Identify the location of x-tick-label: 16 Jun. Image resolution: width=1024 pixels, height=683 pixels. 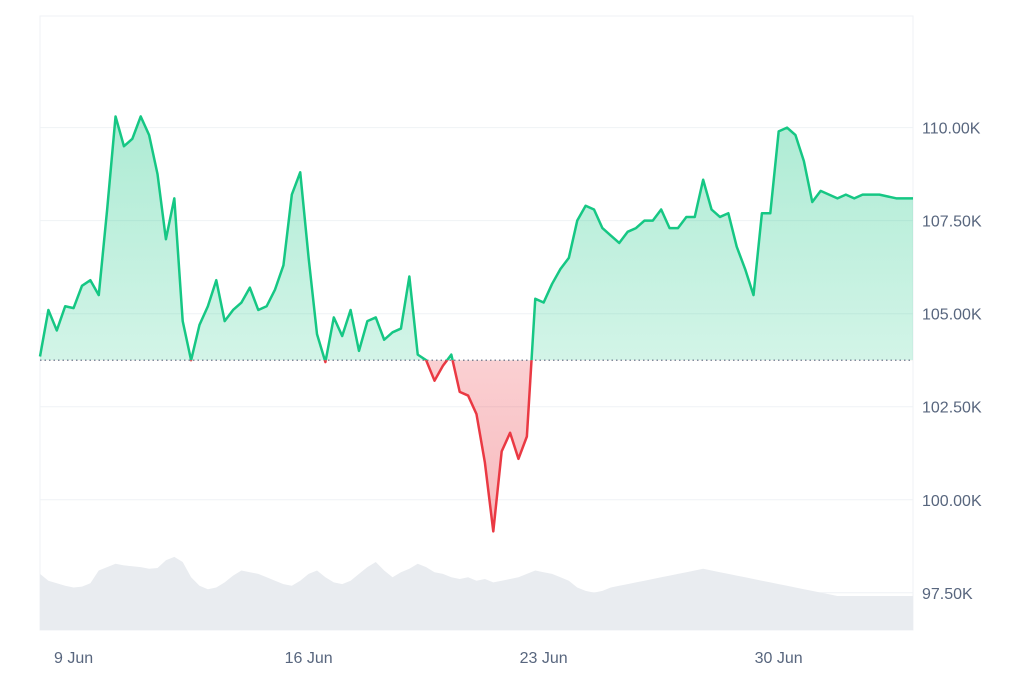
(309, 658).